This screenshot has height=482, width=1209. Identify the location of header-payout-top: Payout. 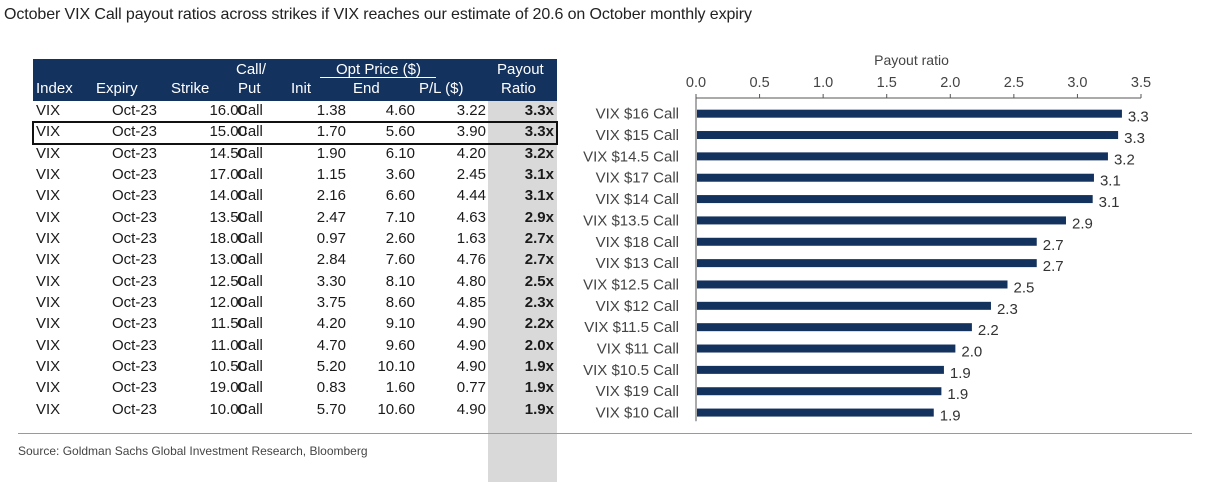
(520, 69).